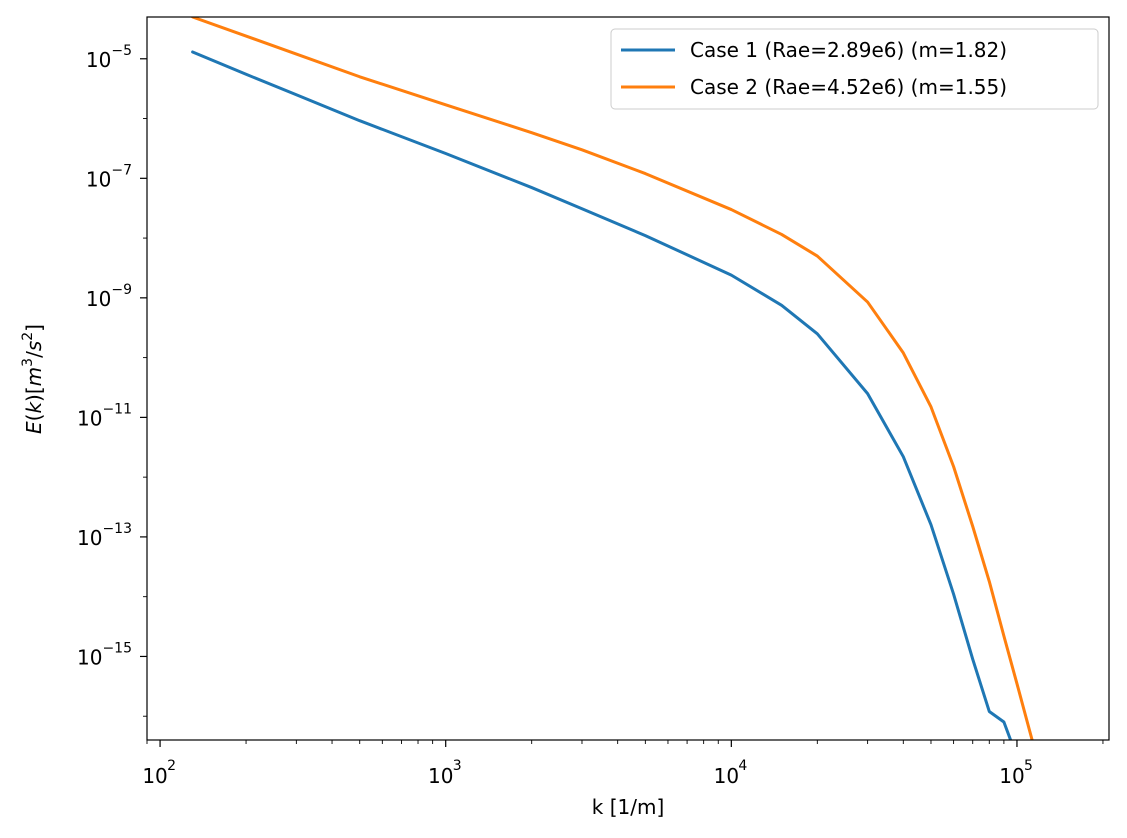 Image resolution: width=1127 pixels, height=838 pixels. Describe the element at coordinates (33, 379) in the screenshot. I see `y-axis-label: E(k)[m3/s2]` at that location.